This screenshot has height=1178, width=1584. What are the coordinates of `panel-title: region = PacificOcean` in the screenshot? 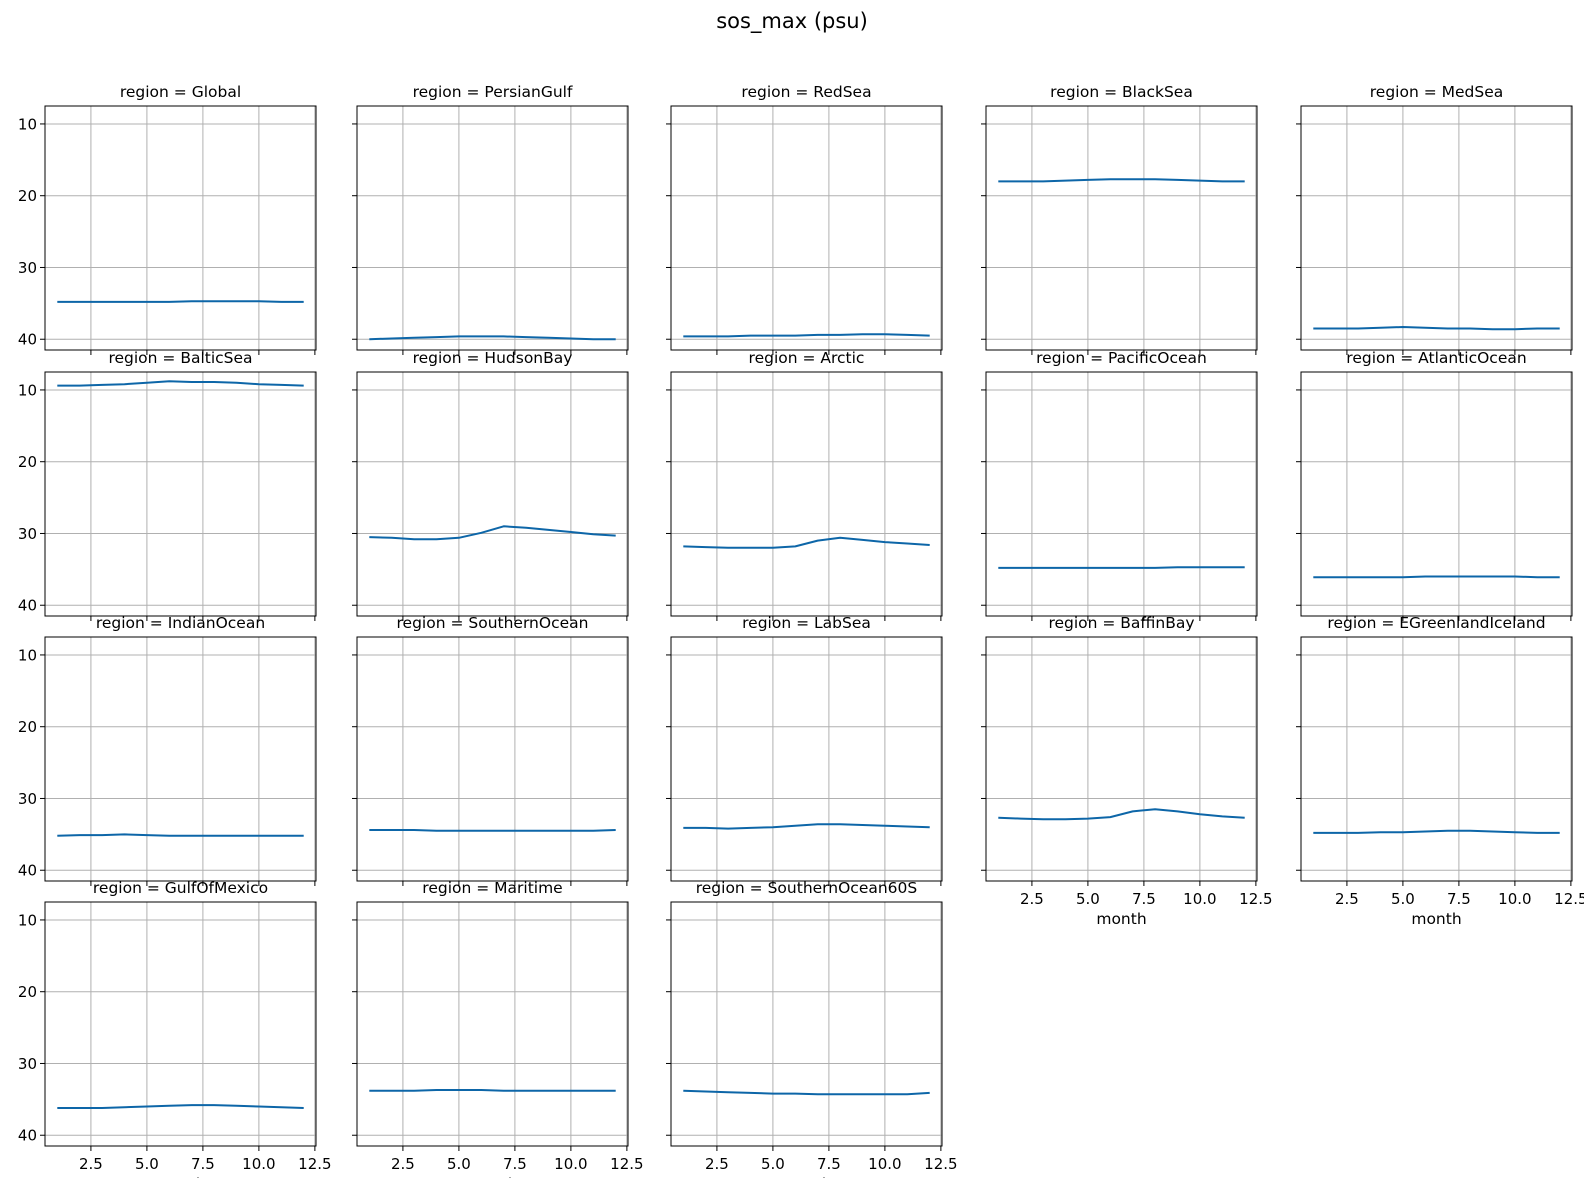 It's located at (1121, 358).